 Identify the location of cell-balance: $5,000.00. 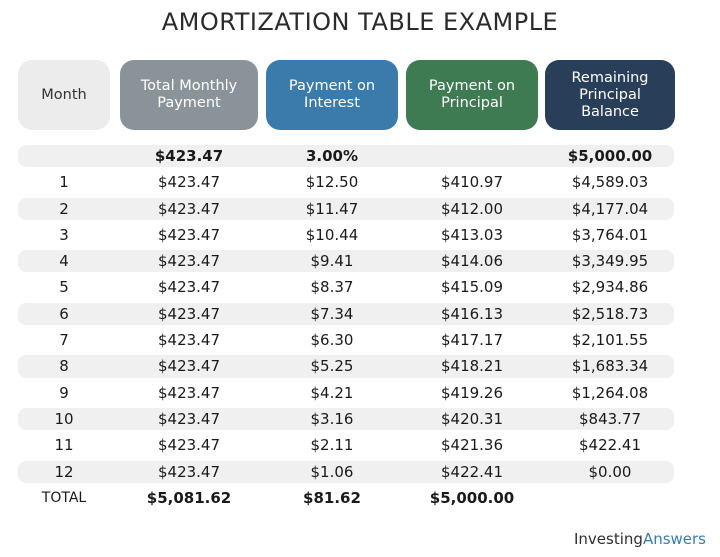
(610, 156).